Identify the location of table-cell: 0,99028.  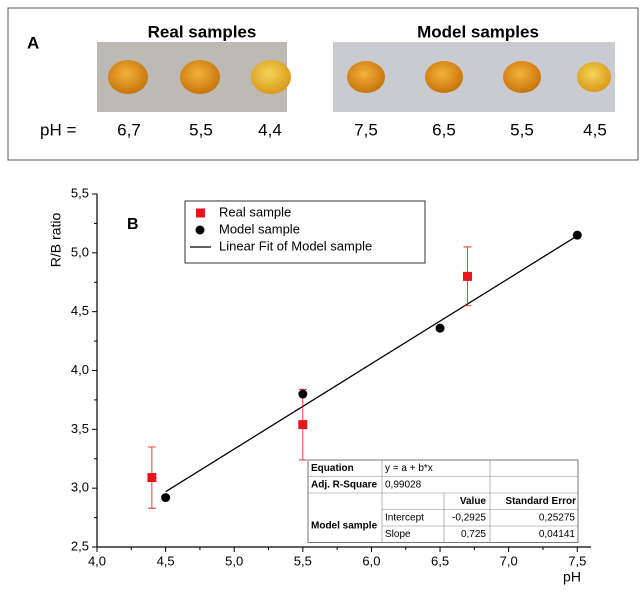
(403, 484).